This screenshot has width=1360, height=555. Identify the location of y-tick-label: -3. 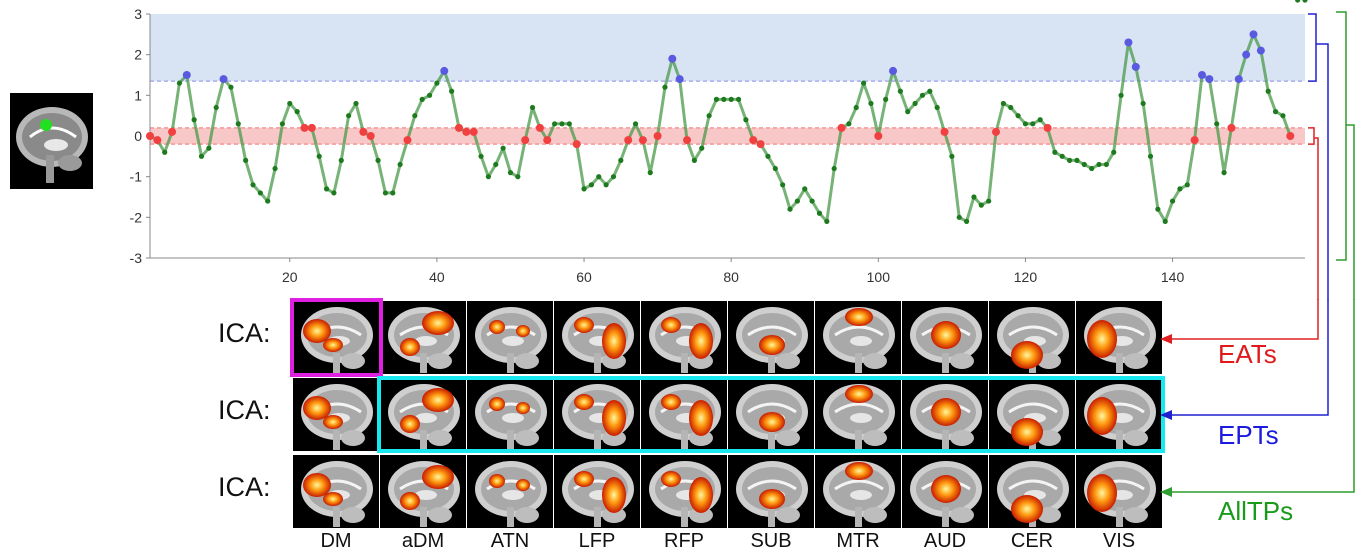
(136, 258).